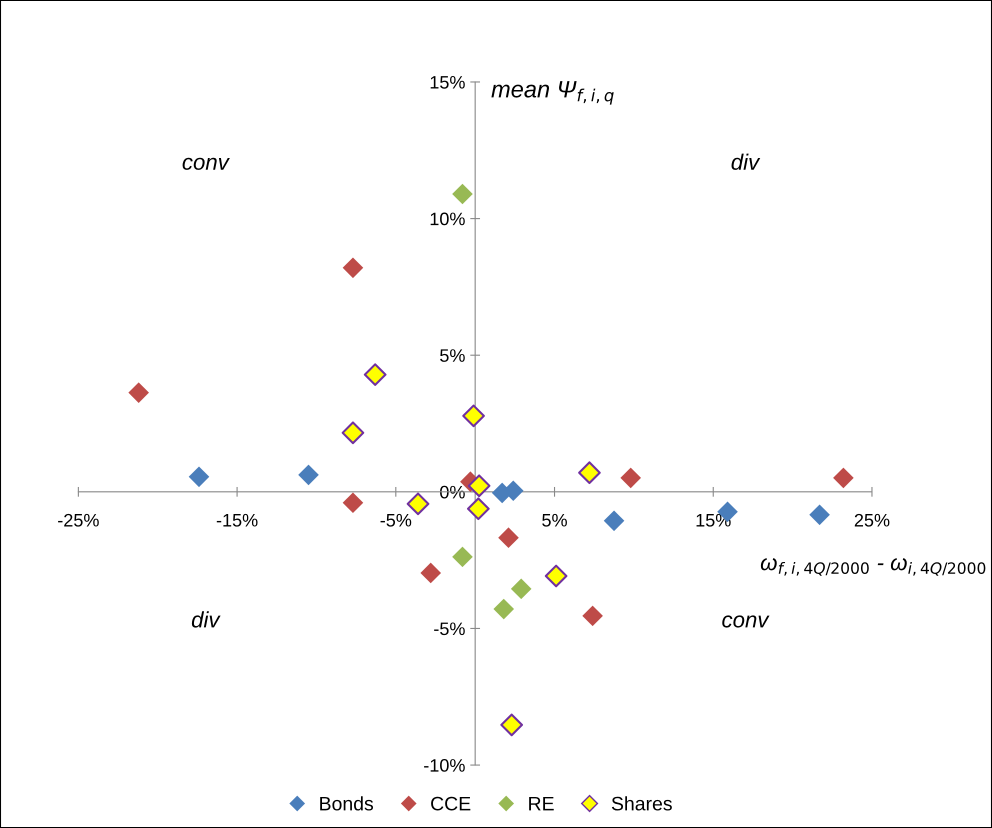 Image resolution: width=992 pixels, height=828 pixels. Describe the element at coordinates (447, 219) in the screenshot. I see `y-tick-label: 10%` at that location.